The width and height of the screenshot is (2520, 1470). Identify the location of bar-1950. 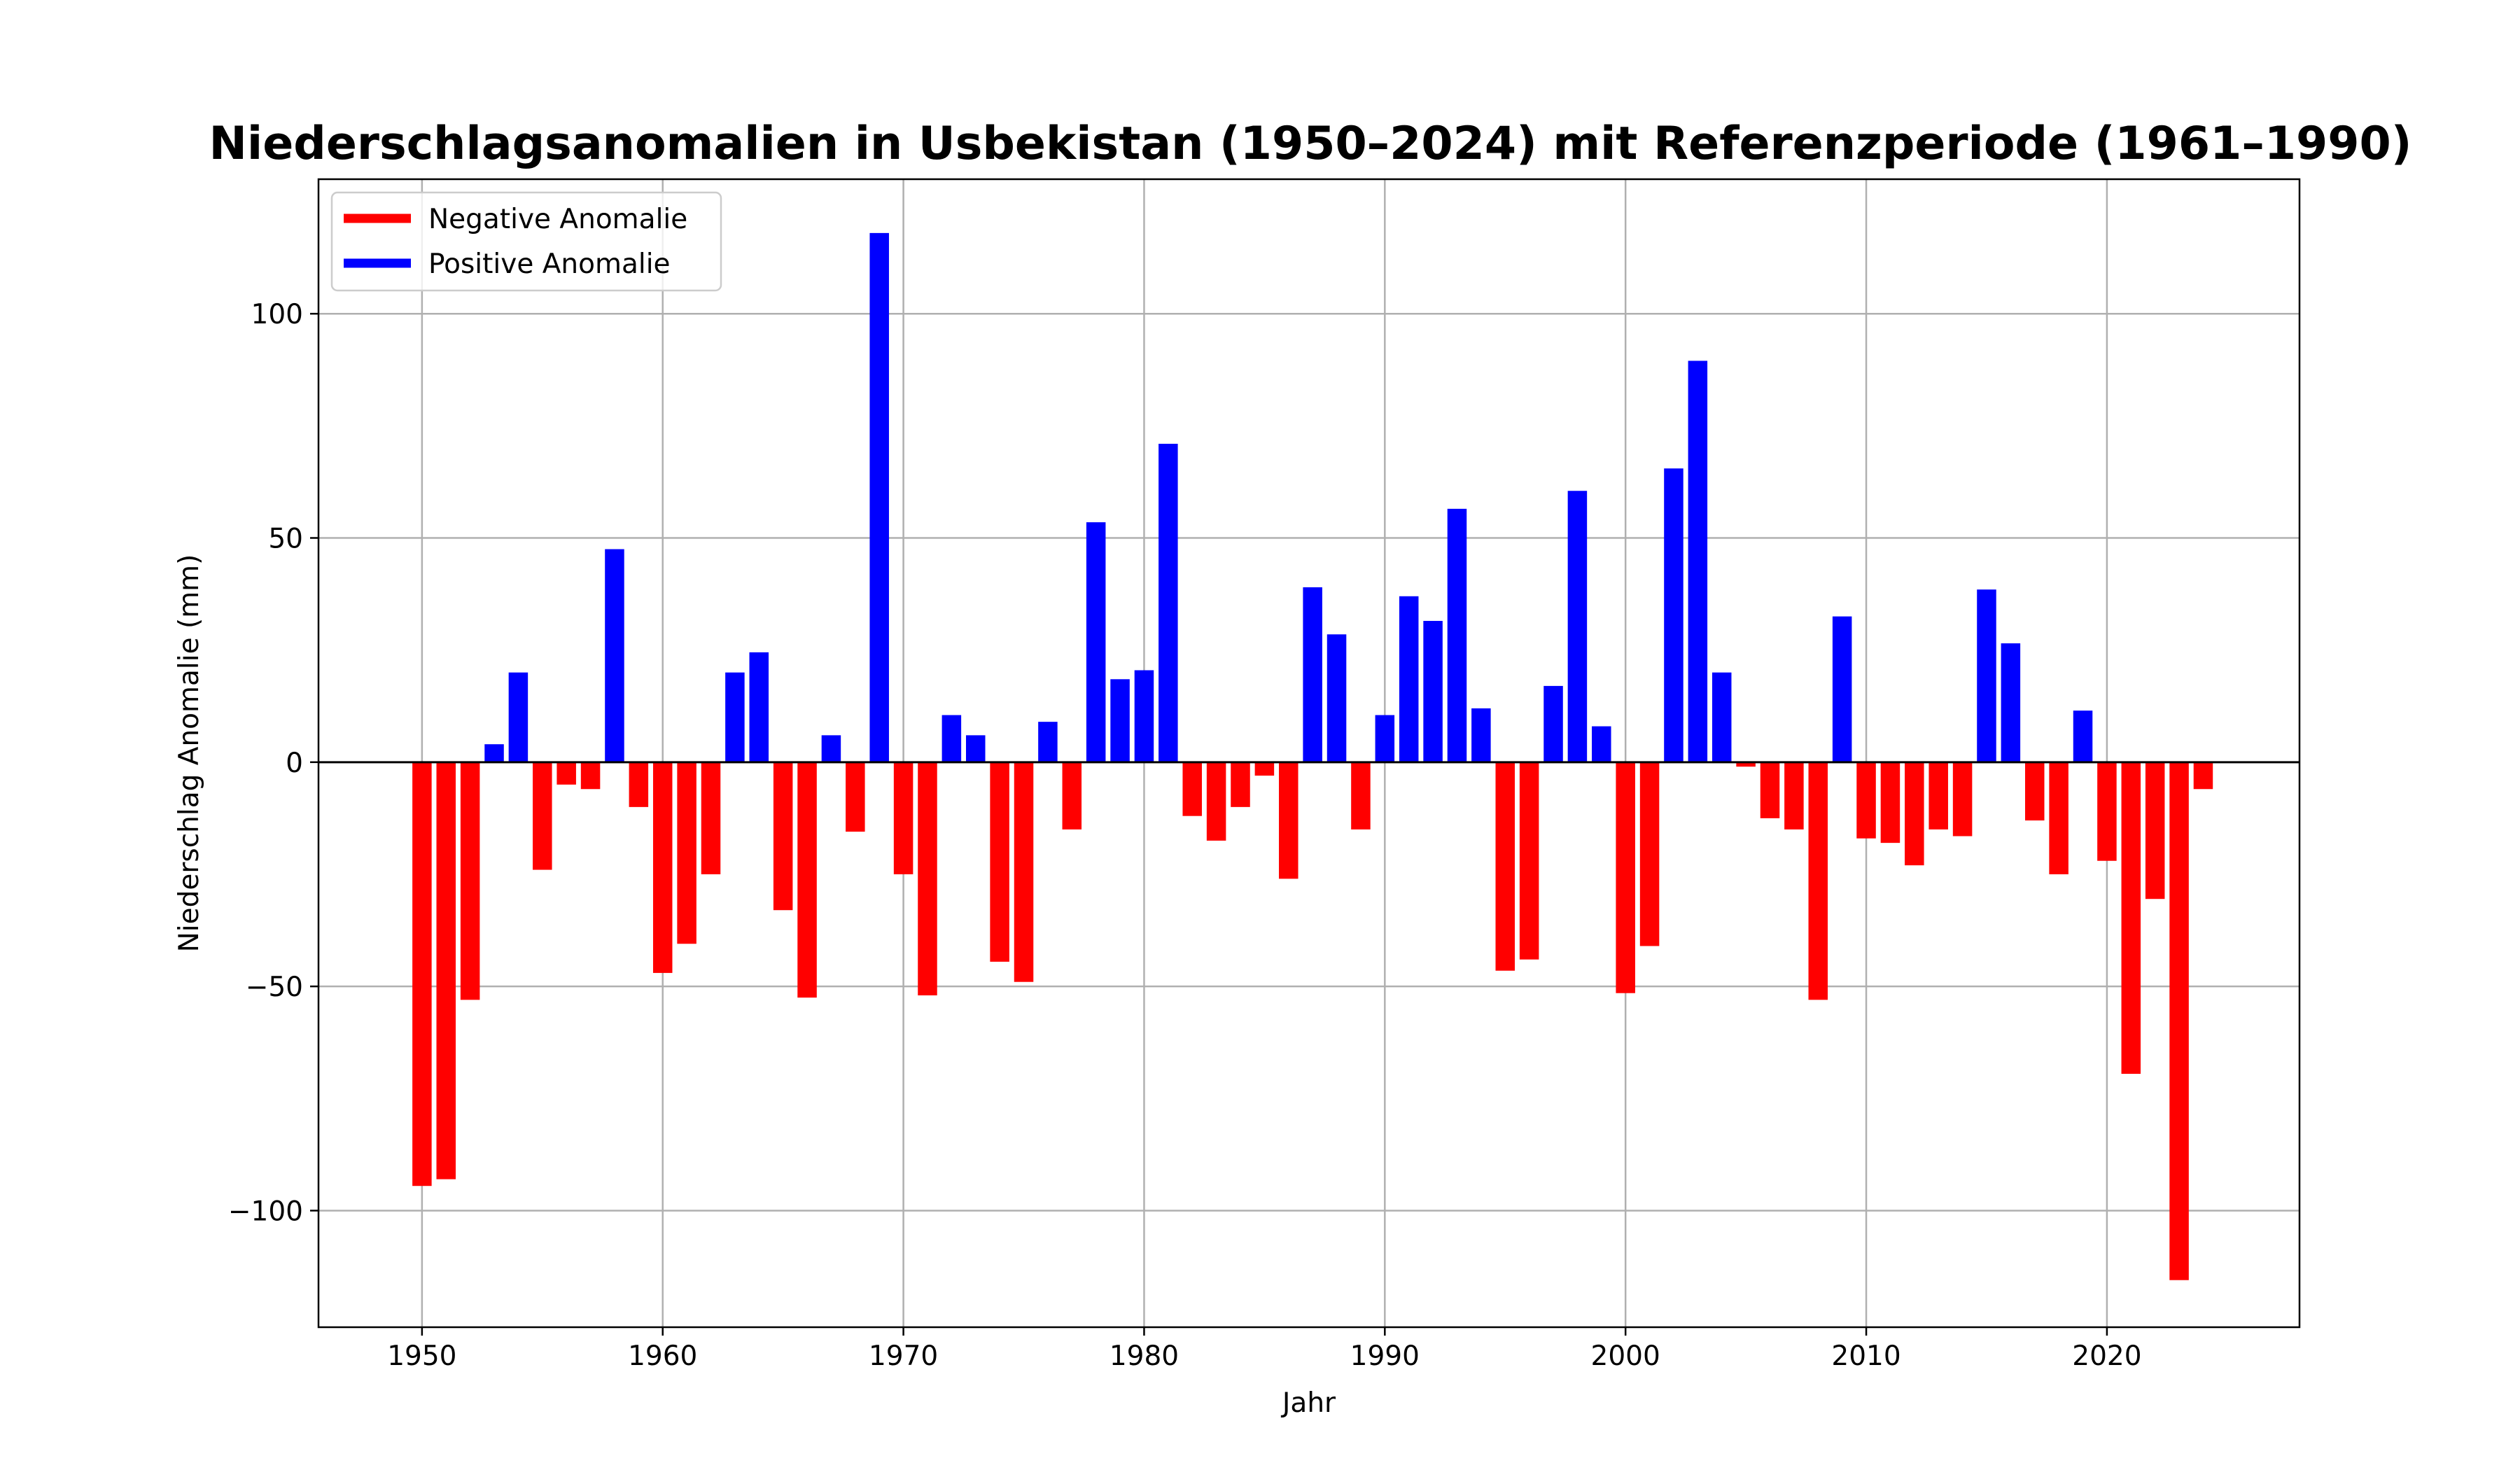
(422, 974).